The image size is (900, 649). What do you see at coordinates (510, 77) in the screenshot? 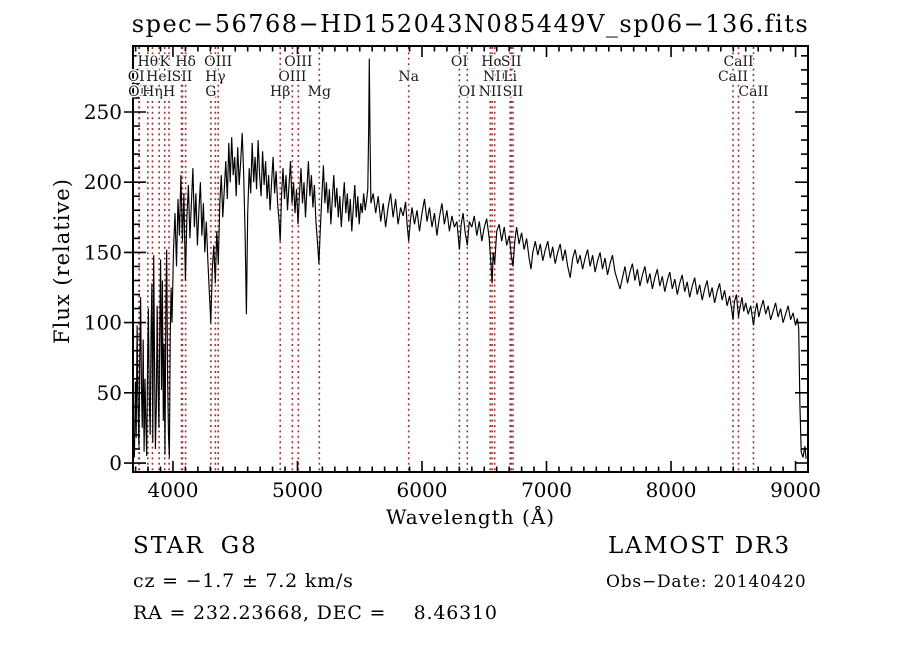
I see `spectral-line-label: Li` at bounding box center [510, 77].